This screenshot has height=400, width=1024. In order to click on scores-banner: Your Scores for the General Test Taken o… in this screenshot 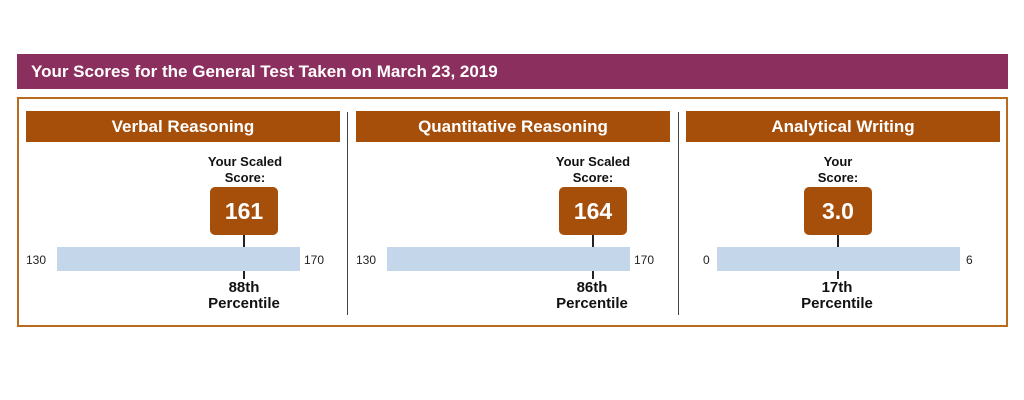, I will do `click(512, 71)`.